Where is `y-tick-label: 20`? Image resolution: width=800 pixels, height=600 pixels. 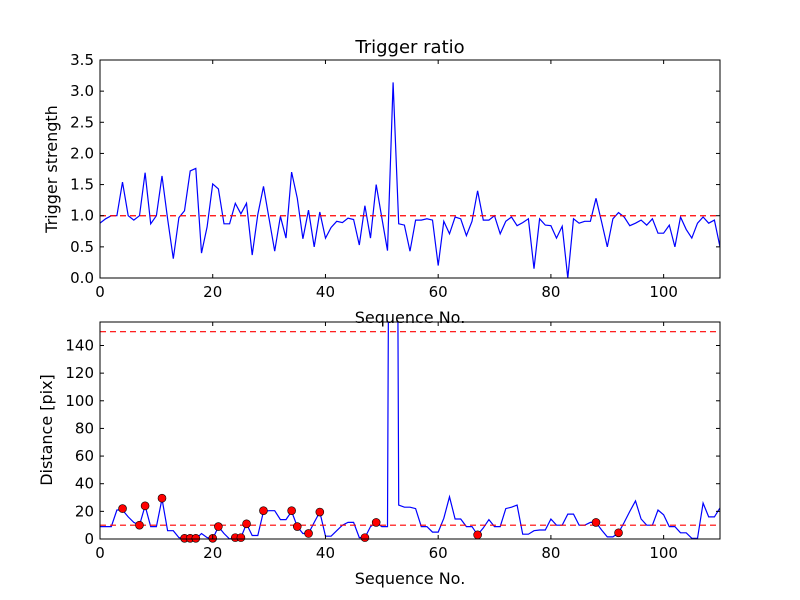
y-tick-label: 20 is located at coordinates (84, 511).